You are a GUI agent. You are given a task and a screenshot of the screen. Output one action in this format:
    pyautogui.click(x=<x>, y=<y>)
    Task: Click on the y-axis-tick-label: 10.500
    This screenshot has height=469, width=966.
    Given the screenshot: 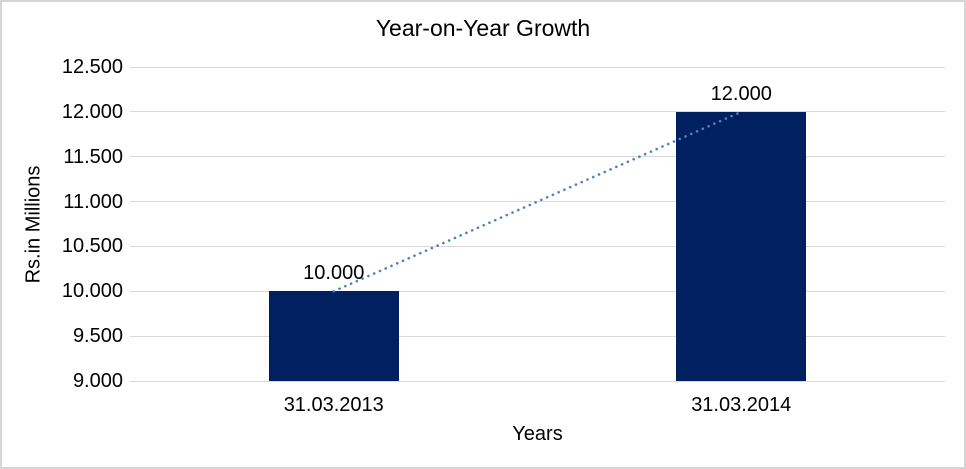 What is the action you would take?
    pyautogui.click(x=92, y=246)
    